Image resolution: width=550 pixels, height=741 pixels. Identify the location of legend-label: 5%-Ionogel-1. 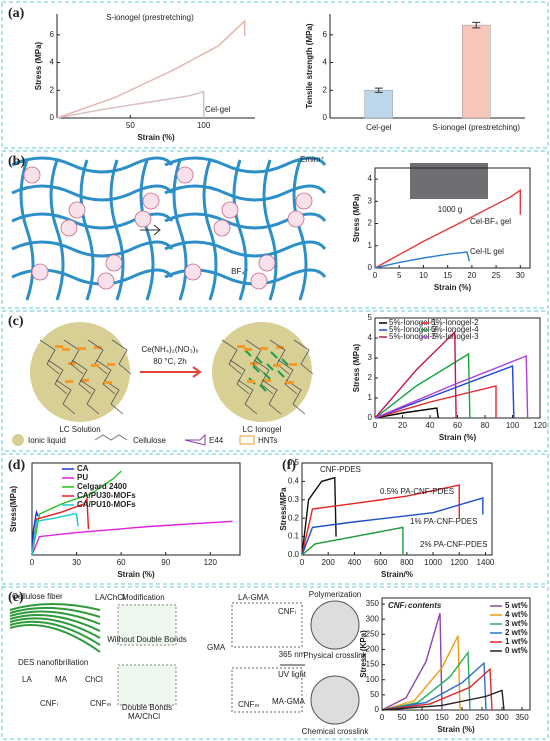
(413, 322).